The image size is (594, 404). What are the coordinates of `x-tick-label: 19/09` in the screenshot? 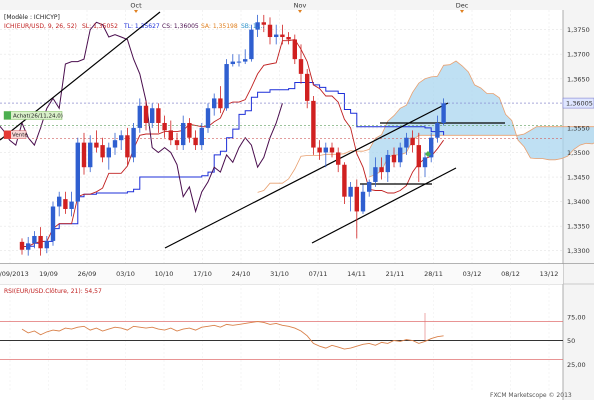 It's located at (48, 274).